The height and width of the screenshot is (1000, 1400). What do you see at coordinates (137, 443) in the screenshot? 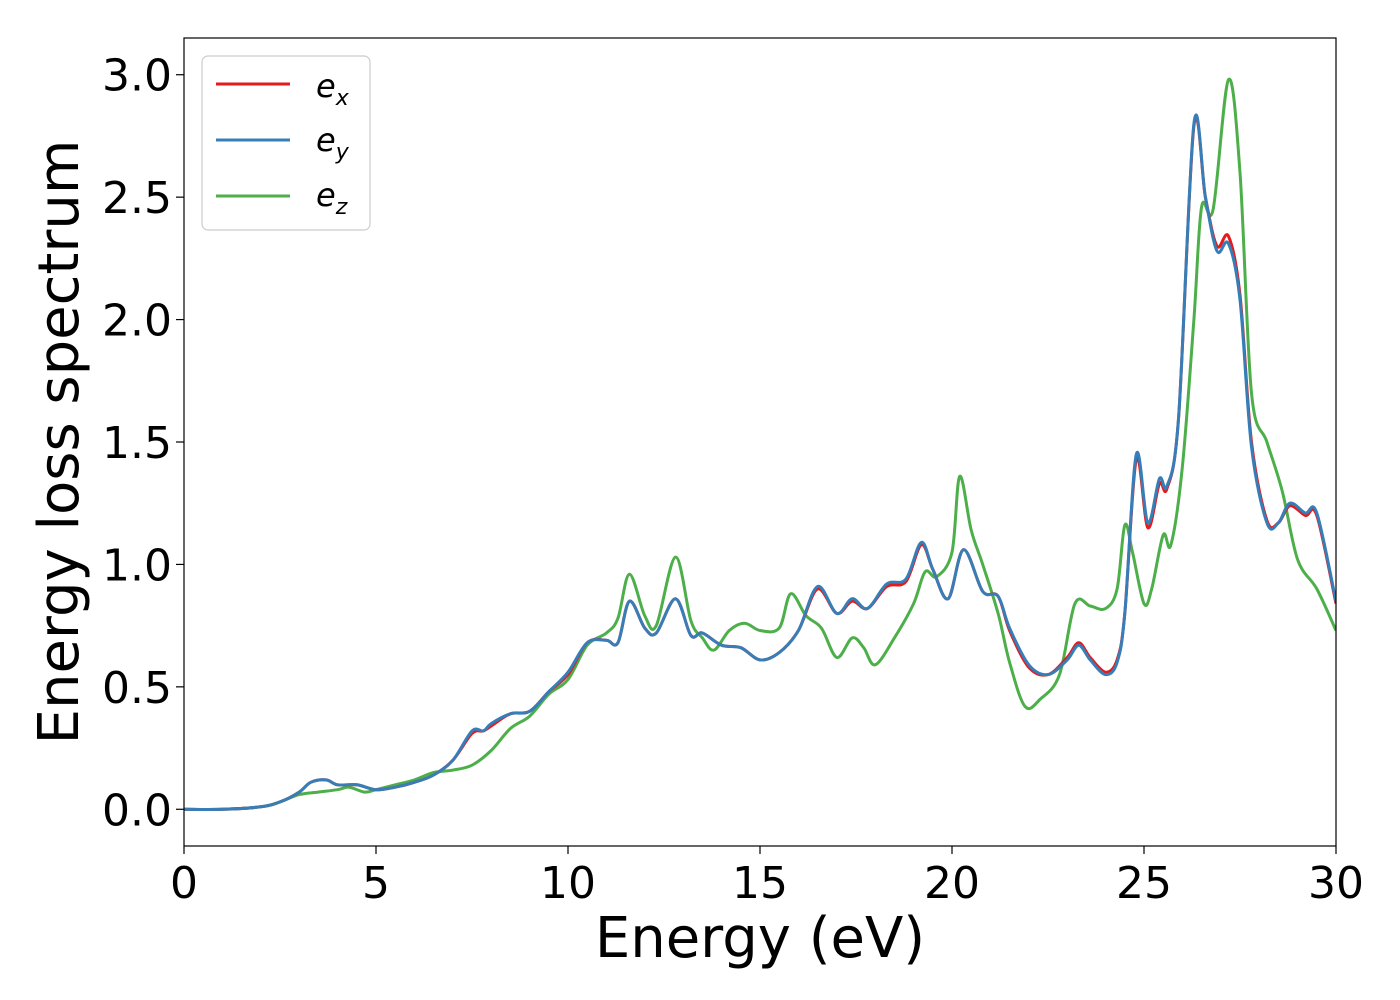
I see `y-tick-label: 1.5` at bounding box center [137, 443].